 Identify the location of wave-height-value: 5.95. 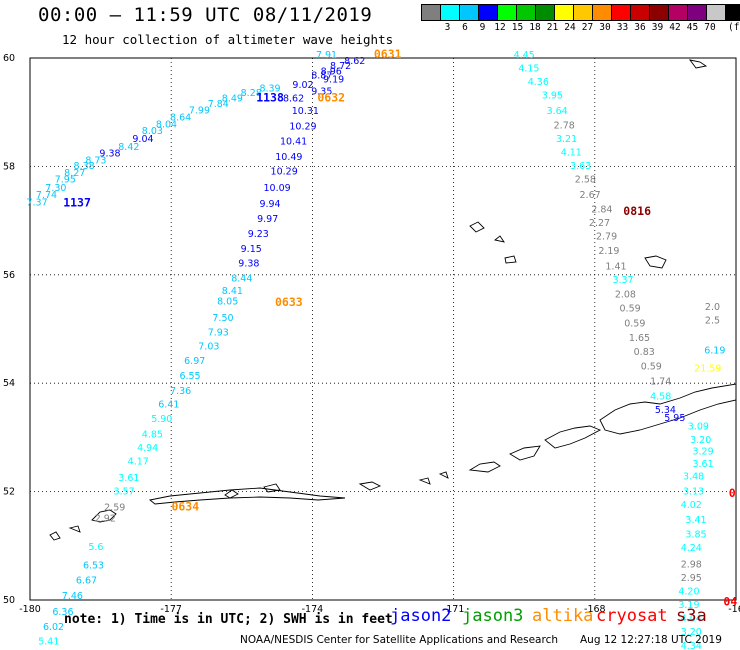
(674, 418).